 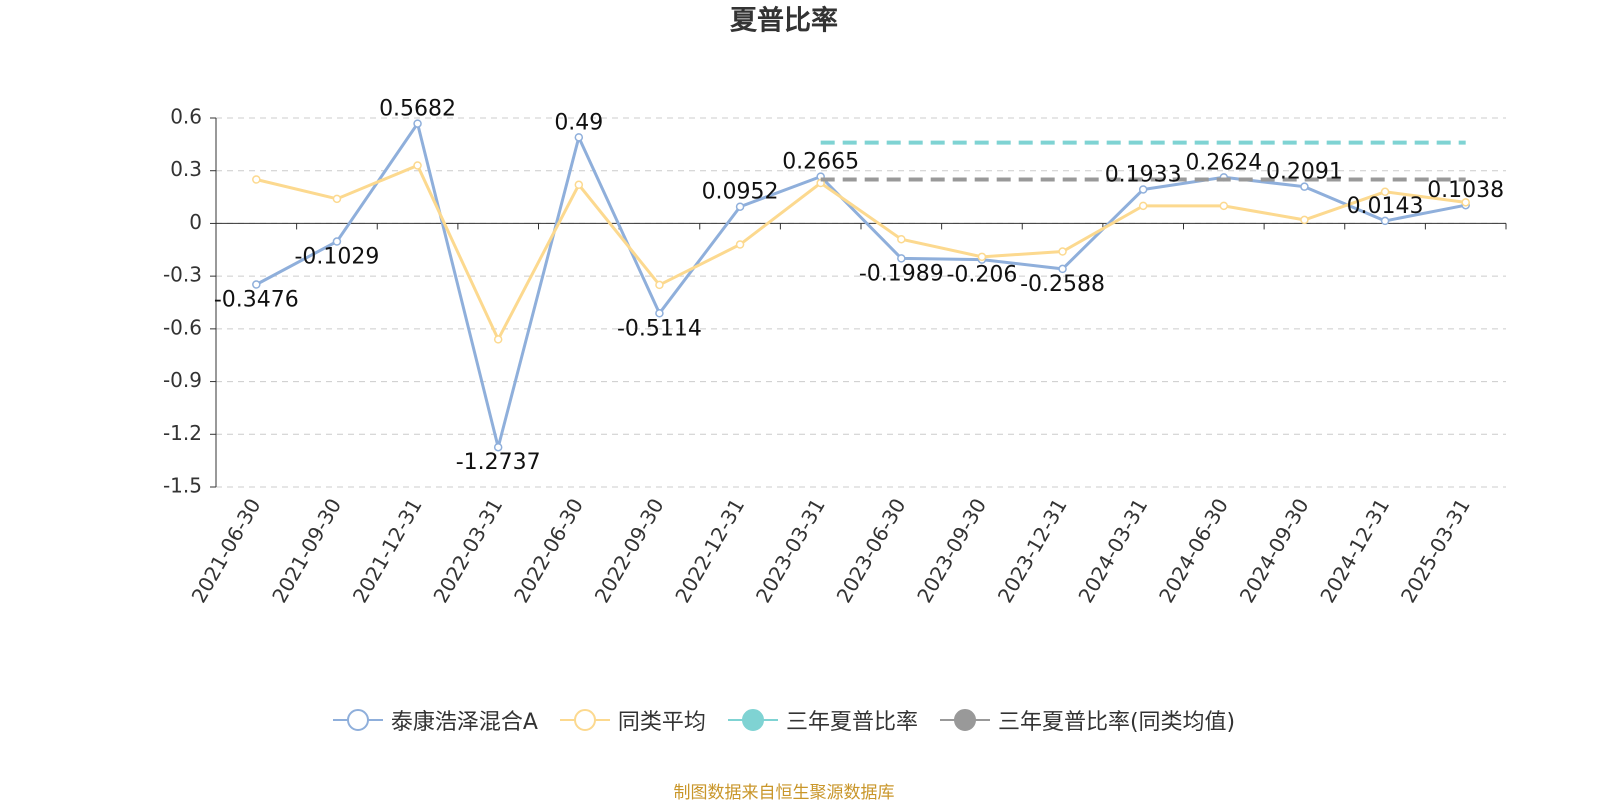 I want to click on legend-label: 同类平均, so click(x=661, y=722).